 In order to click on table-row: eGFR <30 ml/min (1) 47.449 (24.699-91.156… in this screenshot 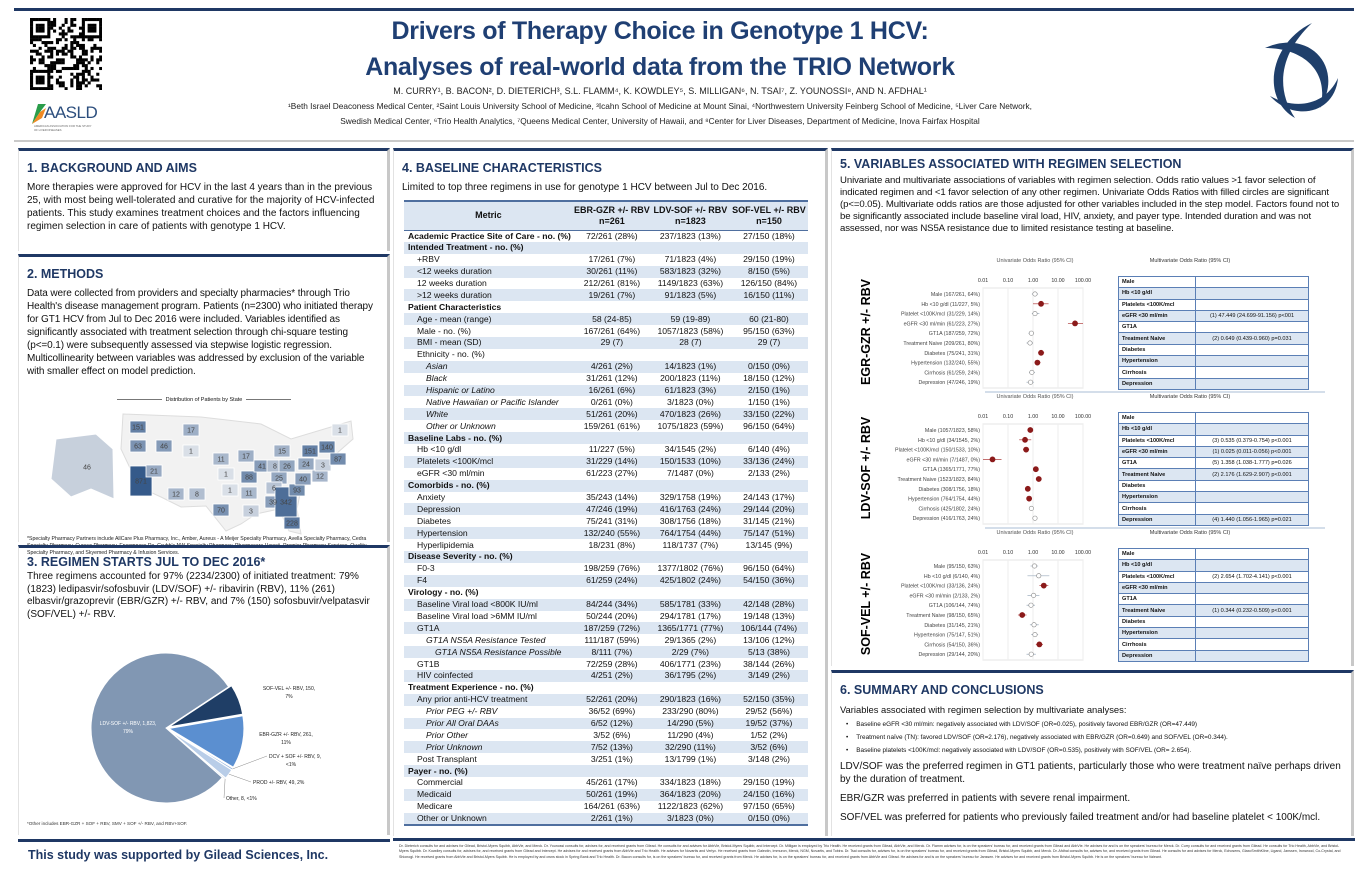, I will do `click(1213, 316)`.